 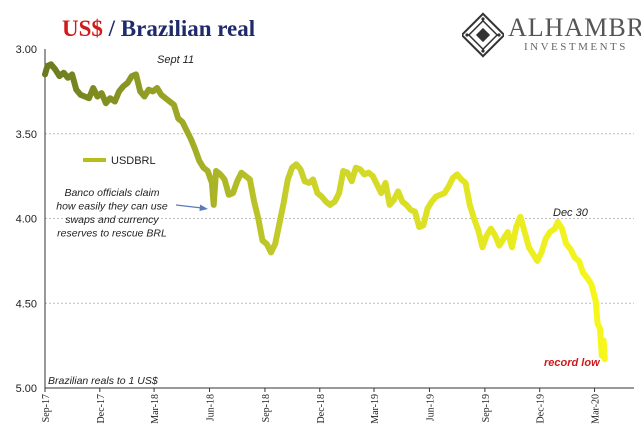 What do you see at coordinates (111, 193) in the screenshot?
I see `annotation-banco-line: Banco officials claim` at bounding box center [111, 193].